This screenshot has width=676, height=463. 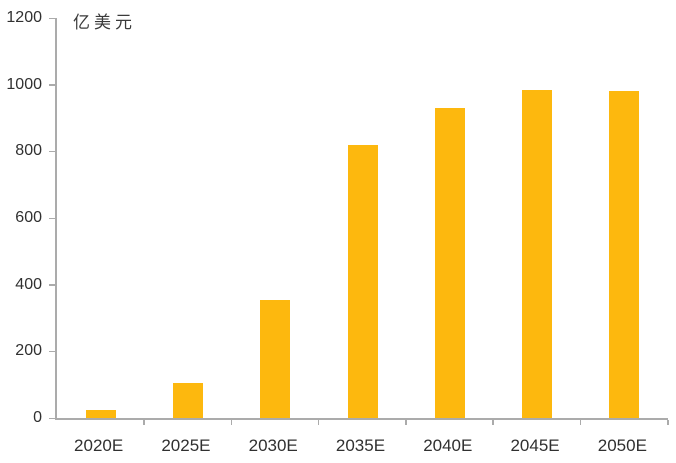 I want to click on y-tick-label: 800, so click(x=28, y=151).